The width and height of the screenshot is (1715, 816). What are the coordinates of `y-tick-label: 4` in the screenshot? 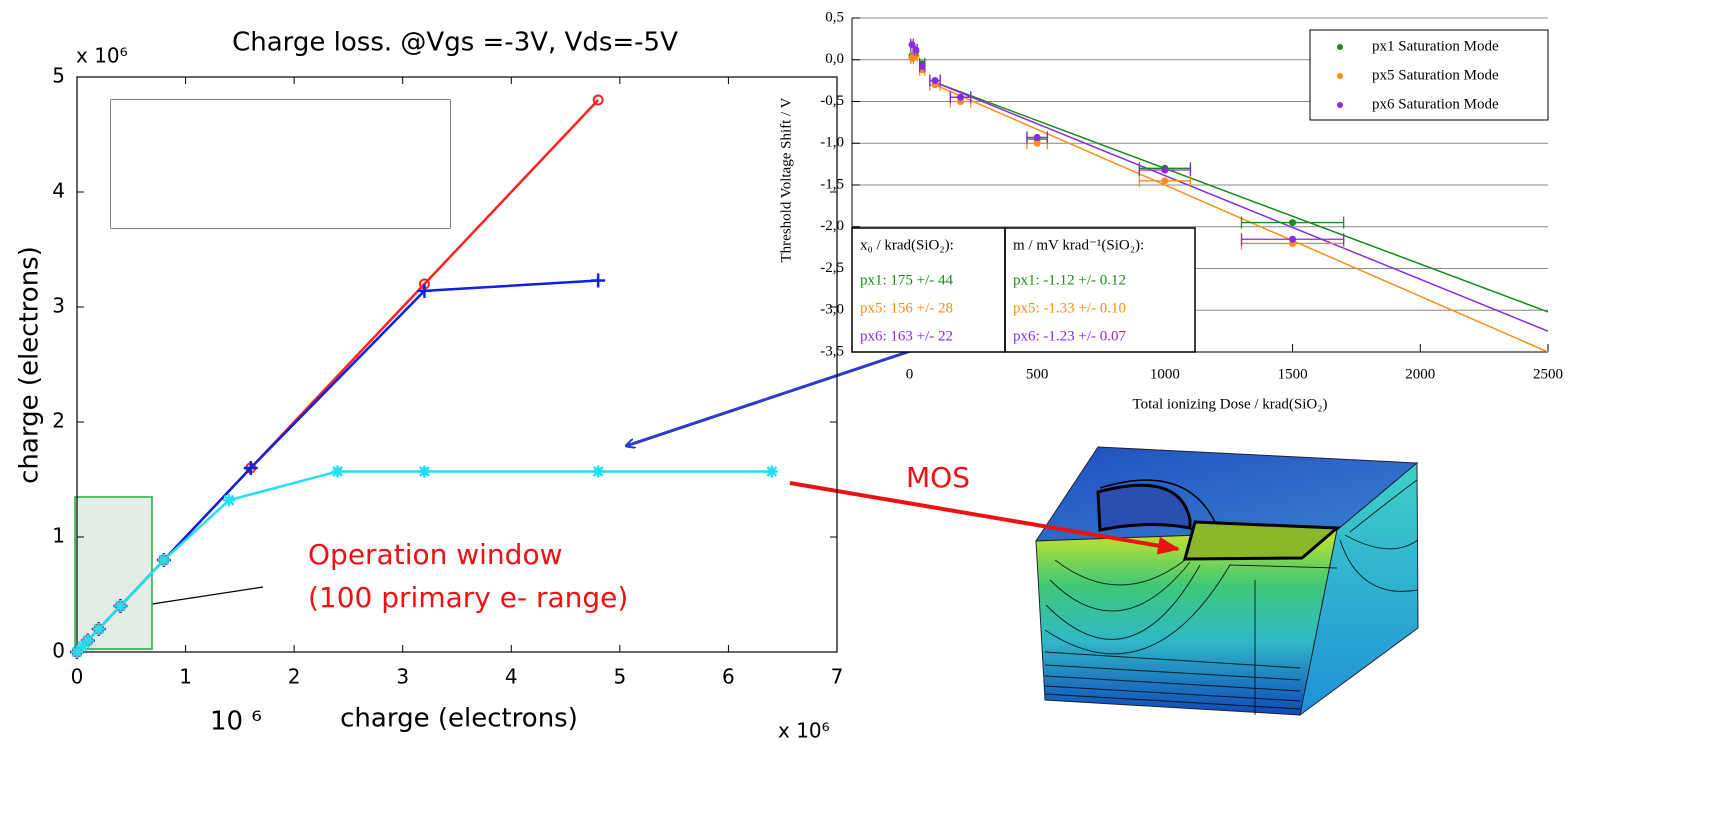 It's located at (58, 191).